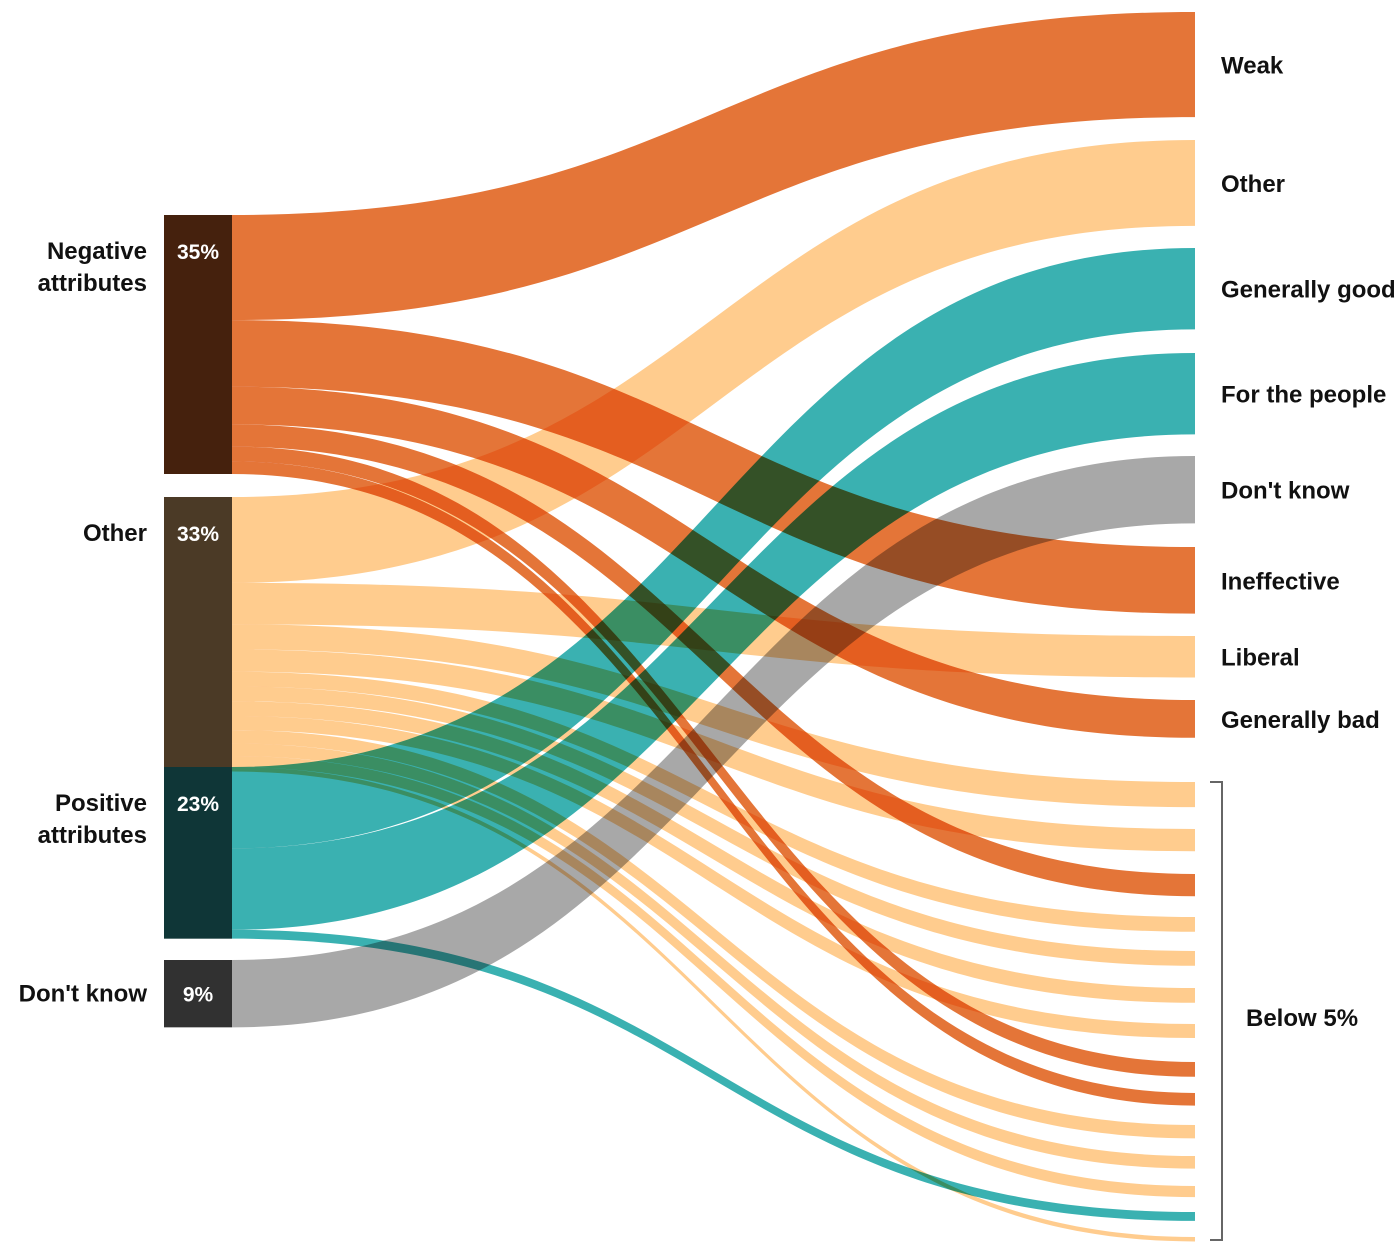 The height and width of the screenshot is (1260, 1399). What do you see at coordinates (713, 801) in the screenshot?
I see `flow-oth-to-s4` at bounding box center [713, 801].